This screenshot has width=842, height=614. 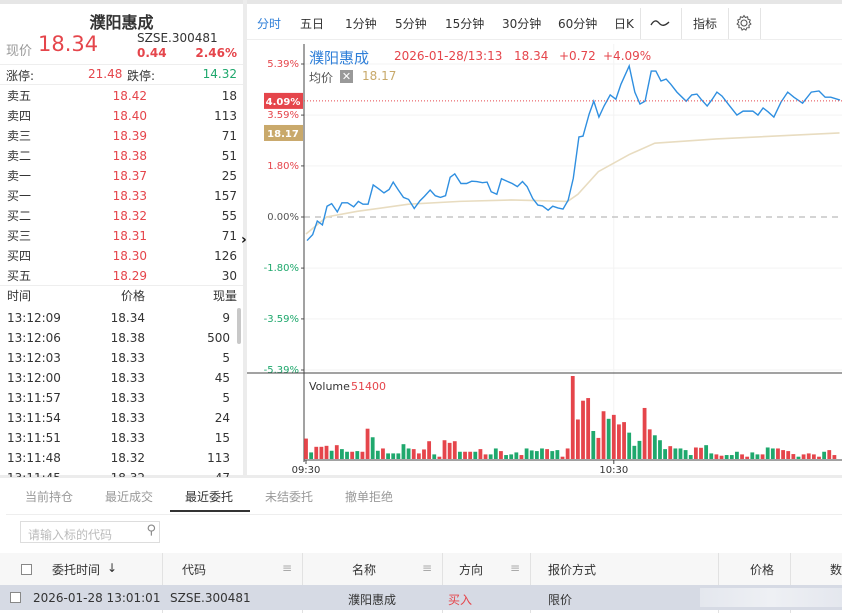 What do you see at coordinates (572, 570) in the screenshot?
I see `col-order-type: 报价方式` at bounding box center [572, 570].